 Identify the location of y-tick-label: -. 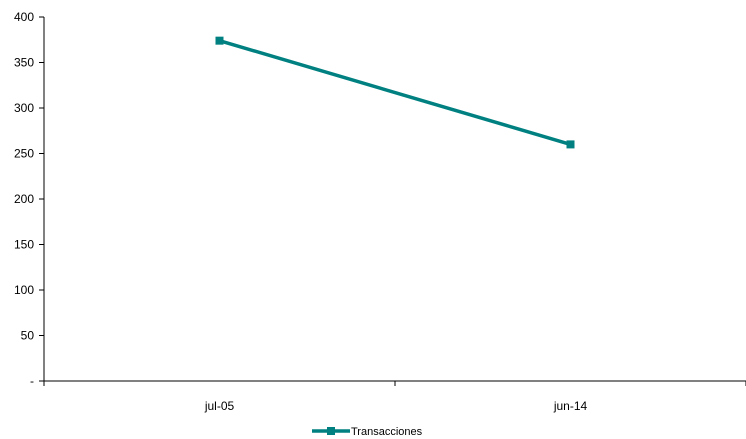
(32, 381).